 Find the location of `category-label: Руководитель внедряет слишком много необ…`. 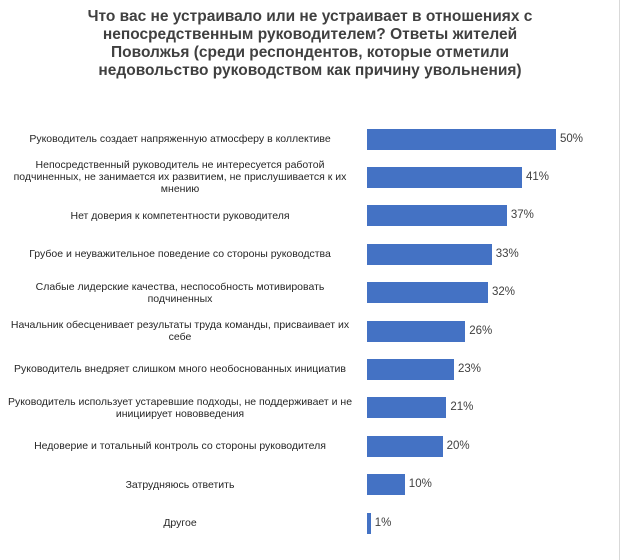

category-label: Руководитель внедряет слишком много необ… is located at coordinates (180, 369).